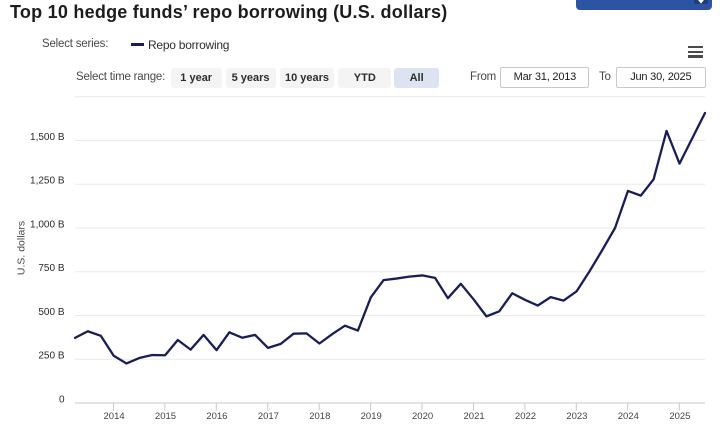  What do you see at coordinates (576, 416) in the screenshot?
I see `svg-text: 2023` at bounding box center [576, 416].